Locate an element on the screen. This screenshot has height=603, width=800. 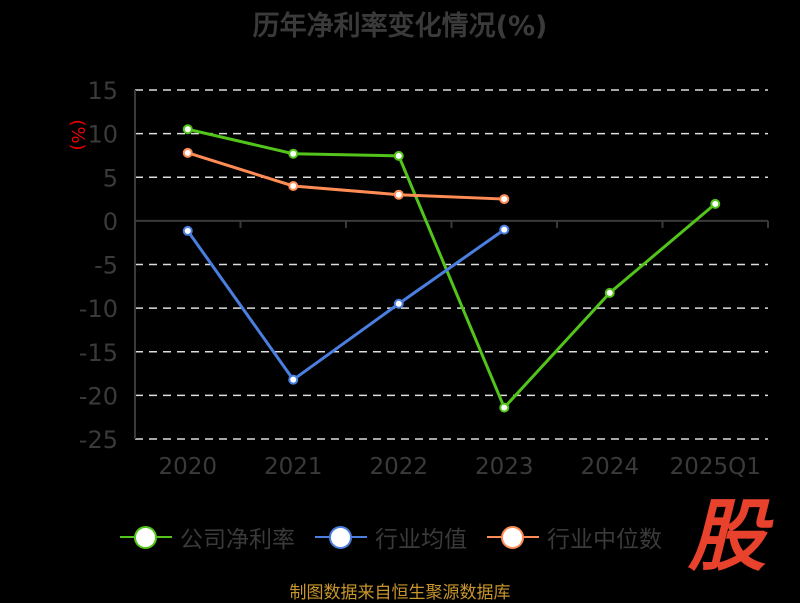
legend: 公司净利率 行业均值 行业中位数 is located at coordinates (391, 537).